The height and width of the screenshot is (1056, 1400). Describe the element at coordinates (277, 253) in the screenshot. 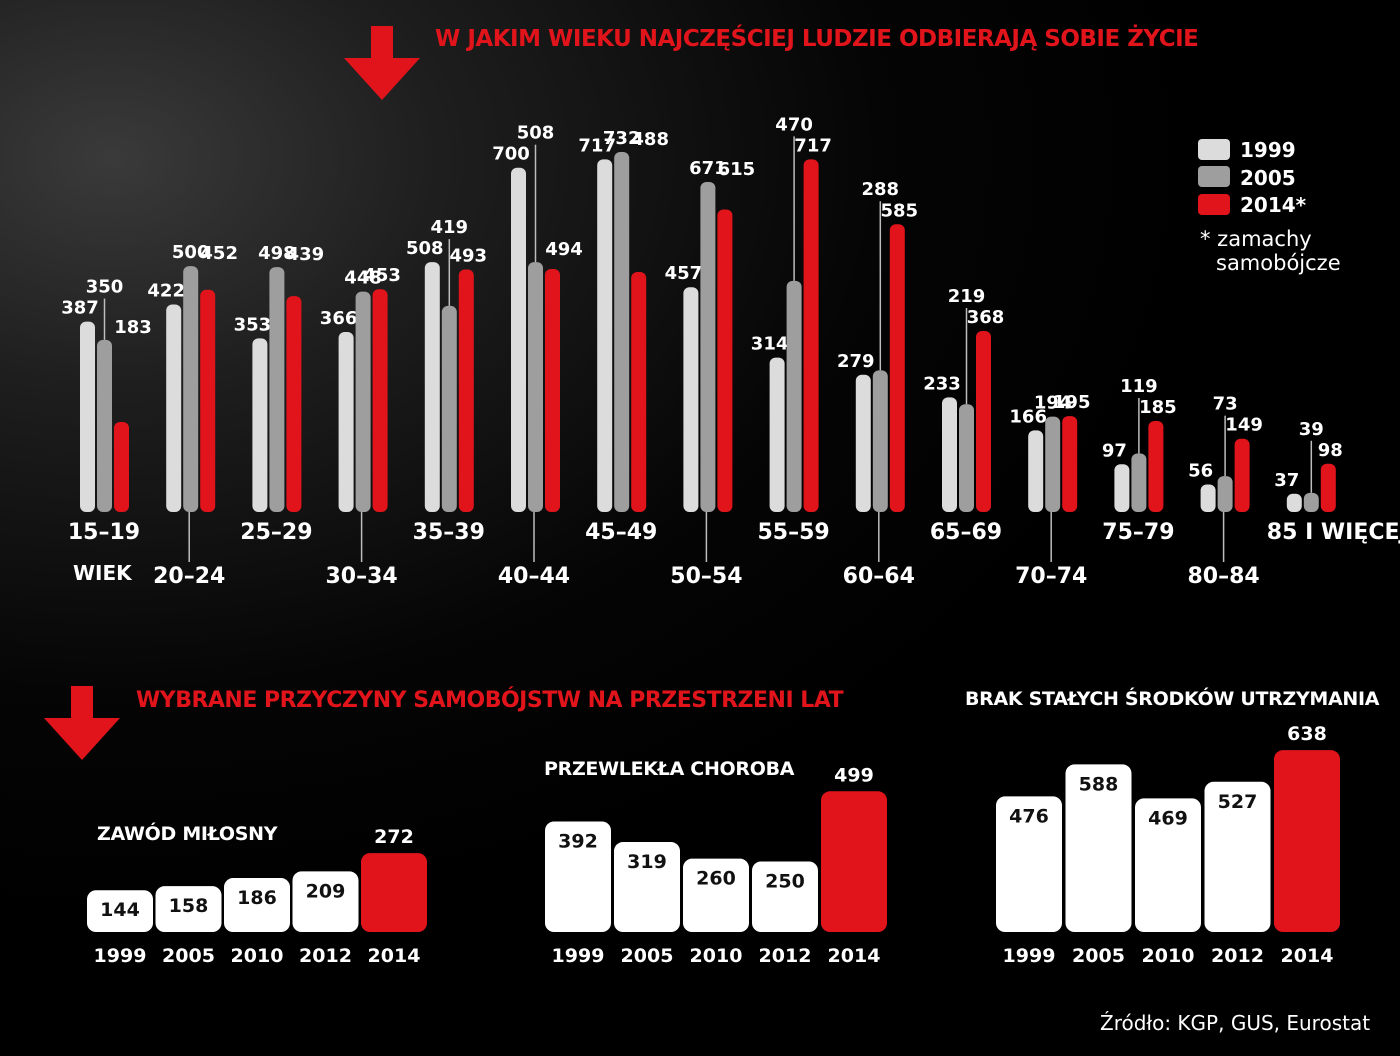

I see `value-label: 498` at that location.